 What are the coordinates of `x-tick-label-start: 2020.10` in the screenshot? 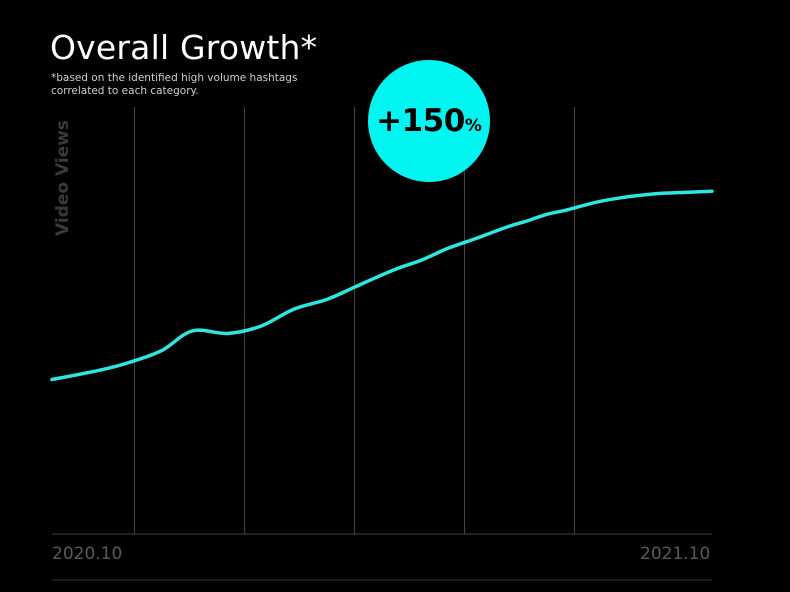 It's located at (87, 554).